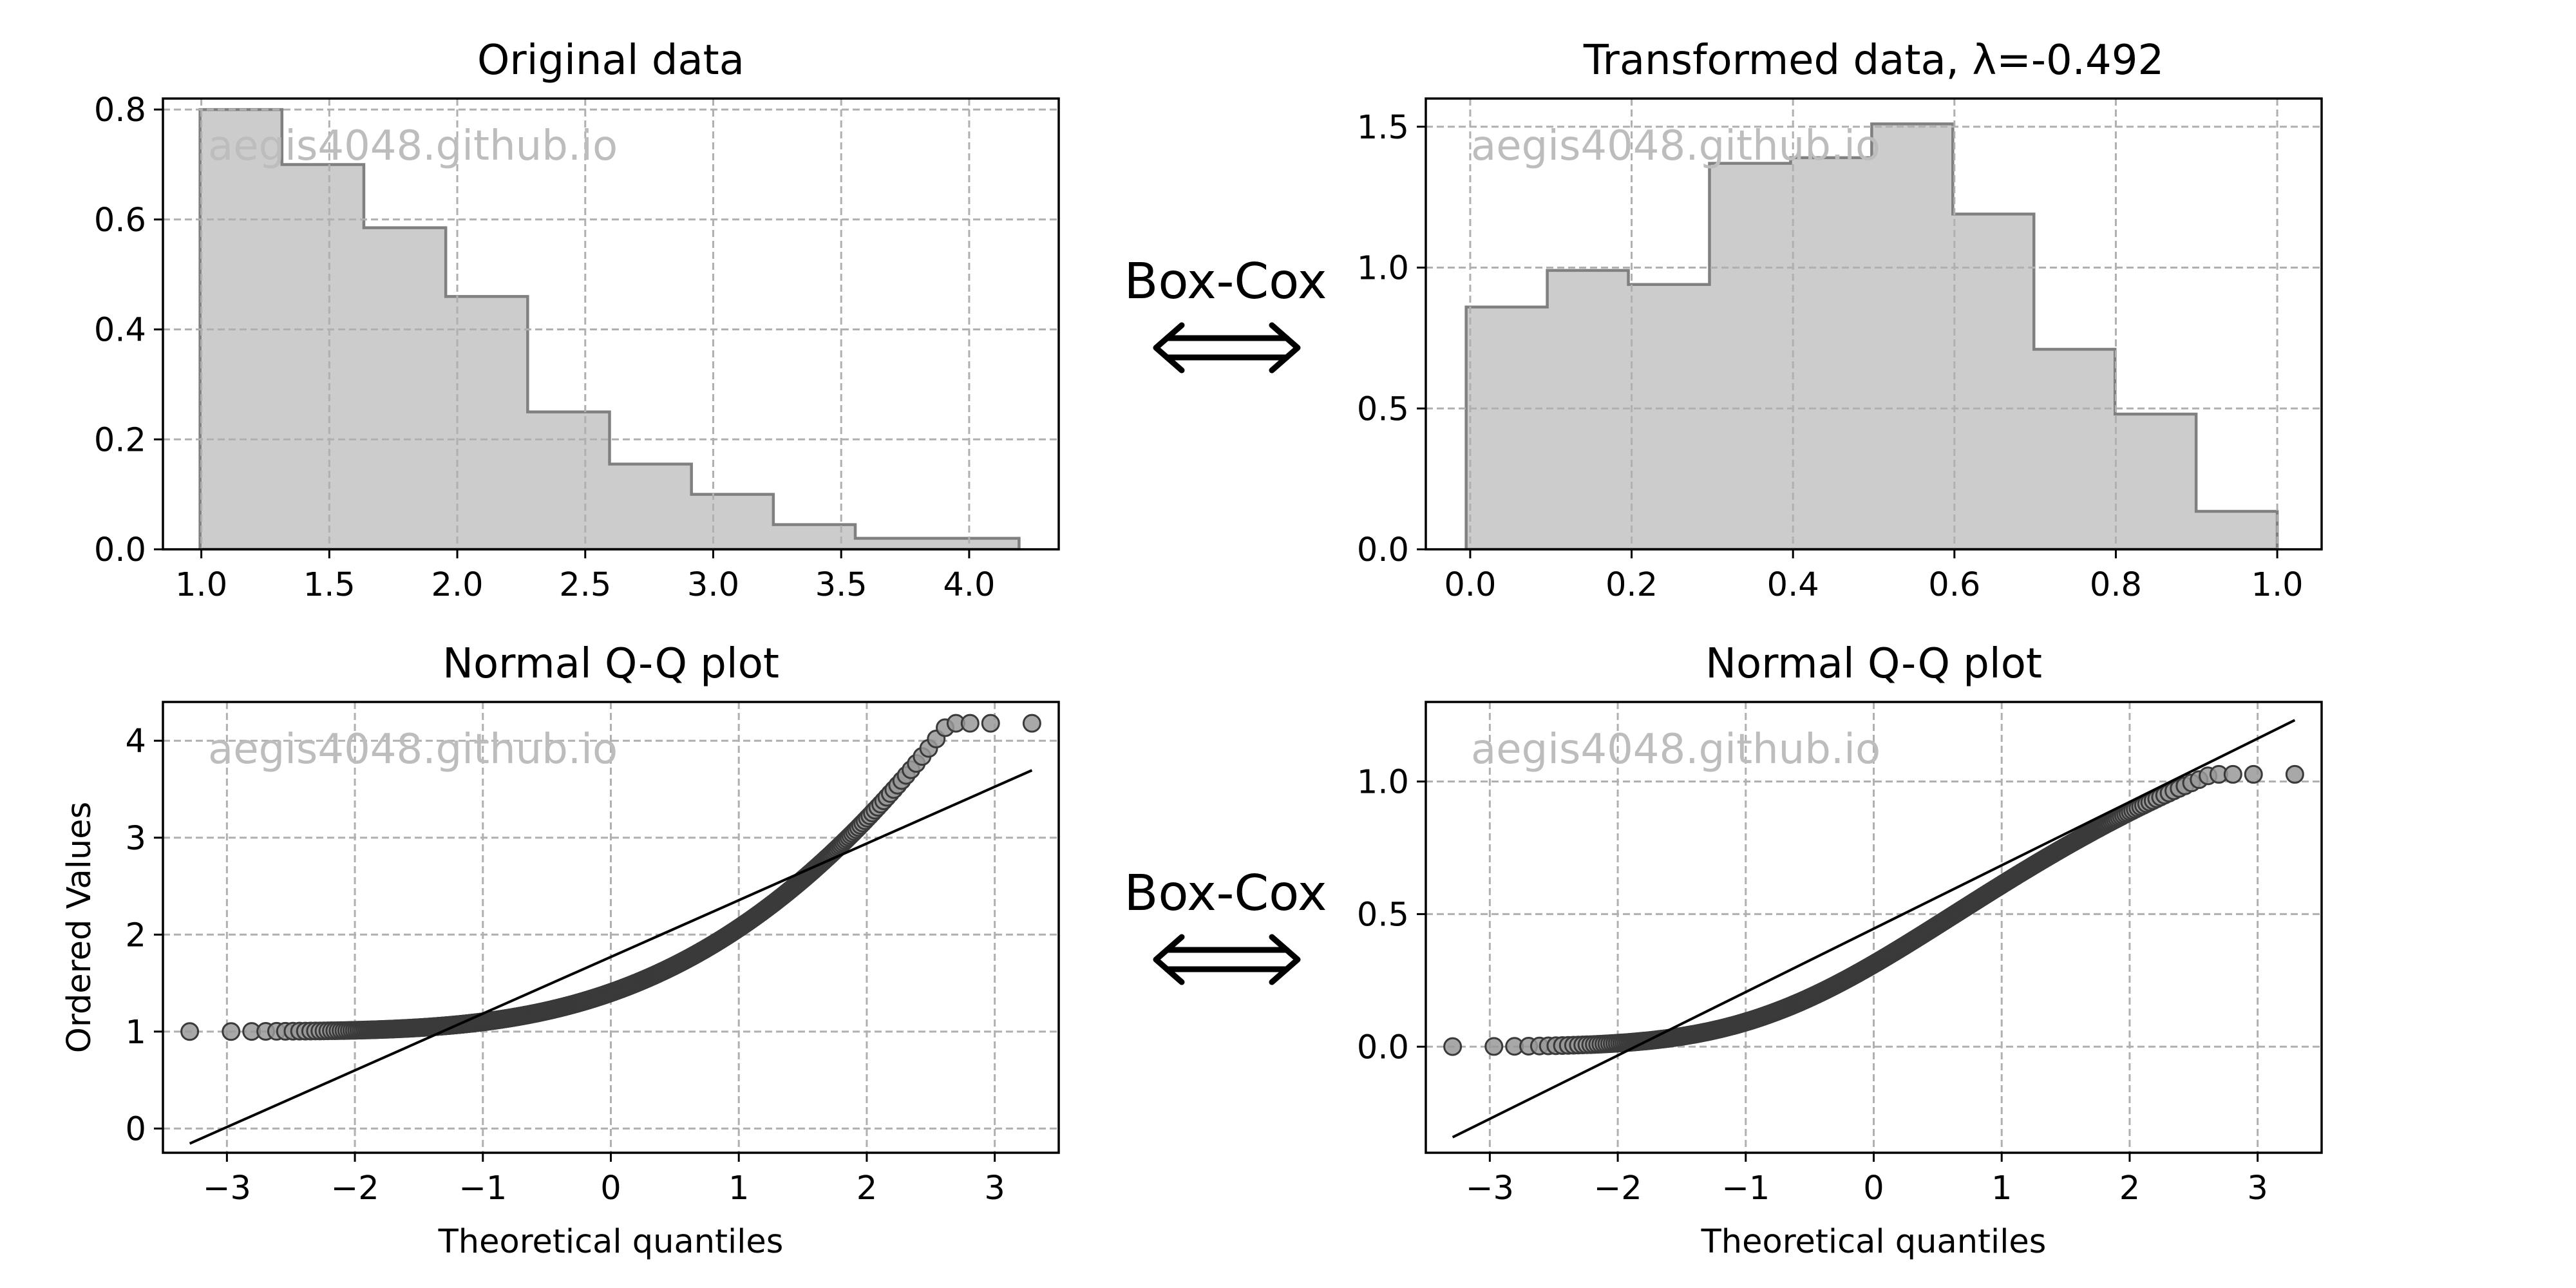 This screenshot has width=2576, height=1288. Describe the element at coordinates (1793, 585) in the screenshot. I see `x-tick-label: 0.4` at that location.